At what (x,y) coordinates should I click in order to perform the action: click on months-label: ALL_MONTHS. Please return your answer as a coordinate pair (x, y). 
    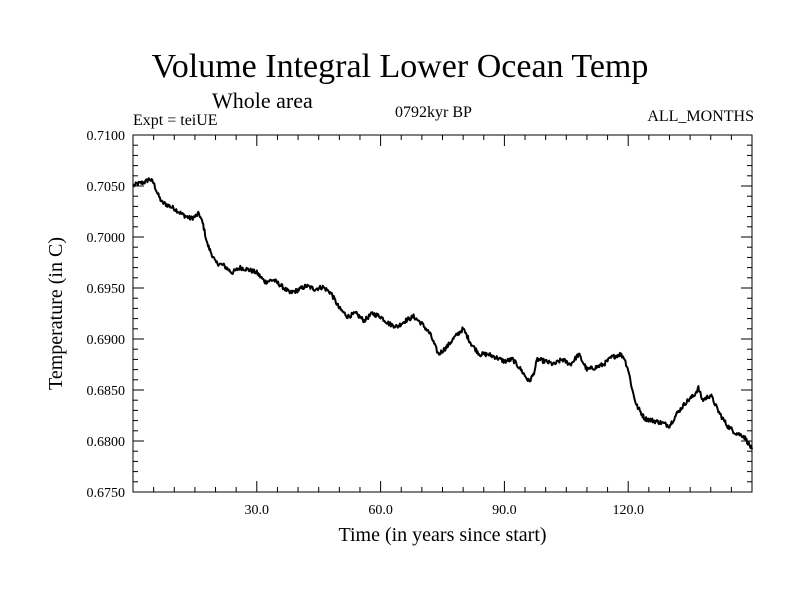
    Looking at the image, I should click on (700, 116).